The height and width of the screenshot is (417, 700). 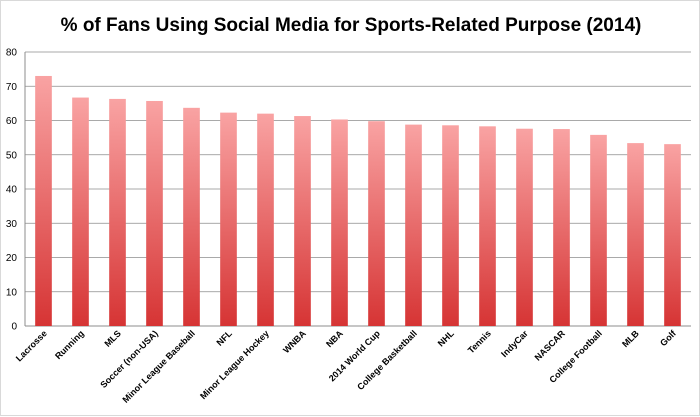 What do you see at coordinates (234, 364) in the screenshot?
I see `x-tick-label-6: Minor League Hockey` at bounding box center [234, 364].